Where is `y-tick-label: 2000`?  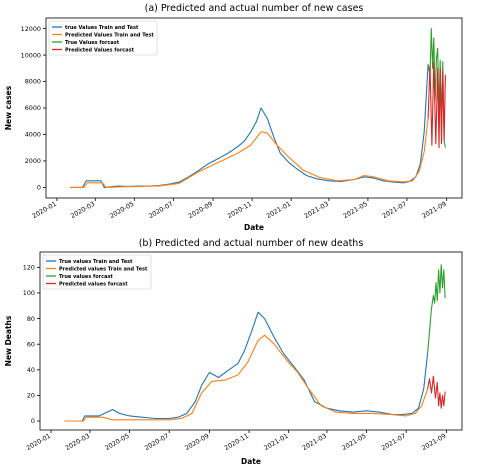
y-tick-label: 2000 is located at coordinates (33, 161).